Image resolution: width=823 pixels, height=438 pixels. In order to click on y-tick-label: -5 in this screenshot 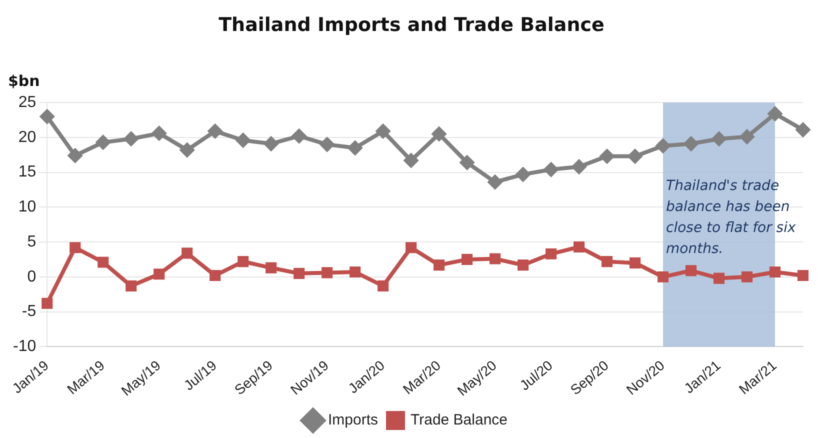, I will do `click(29, 311)`.